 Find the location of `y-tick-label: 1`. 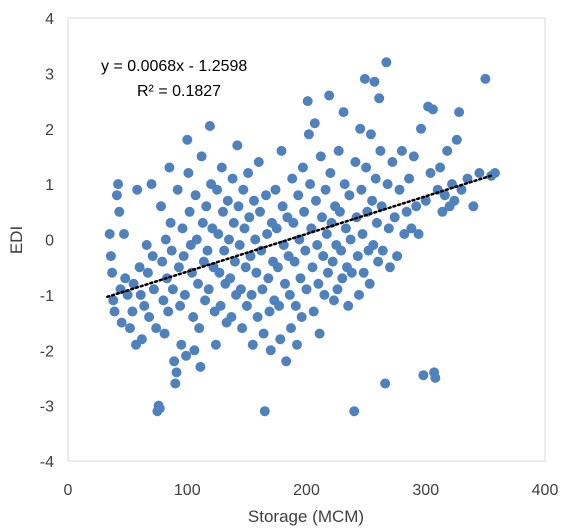

y-tick-label: 1 is located at coordinates (49, 185).